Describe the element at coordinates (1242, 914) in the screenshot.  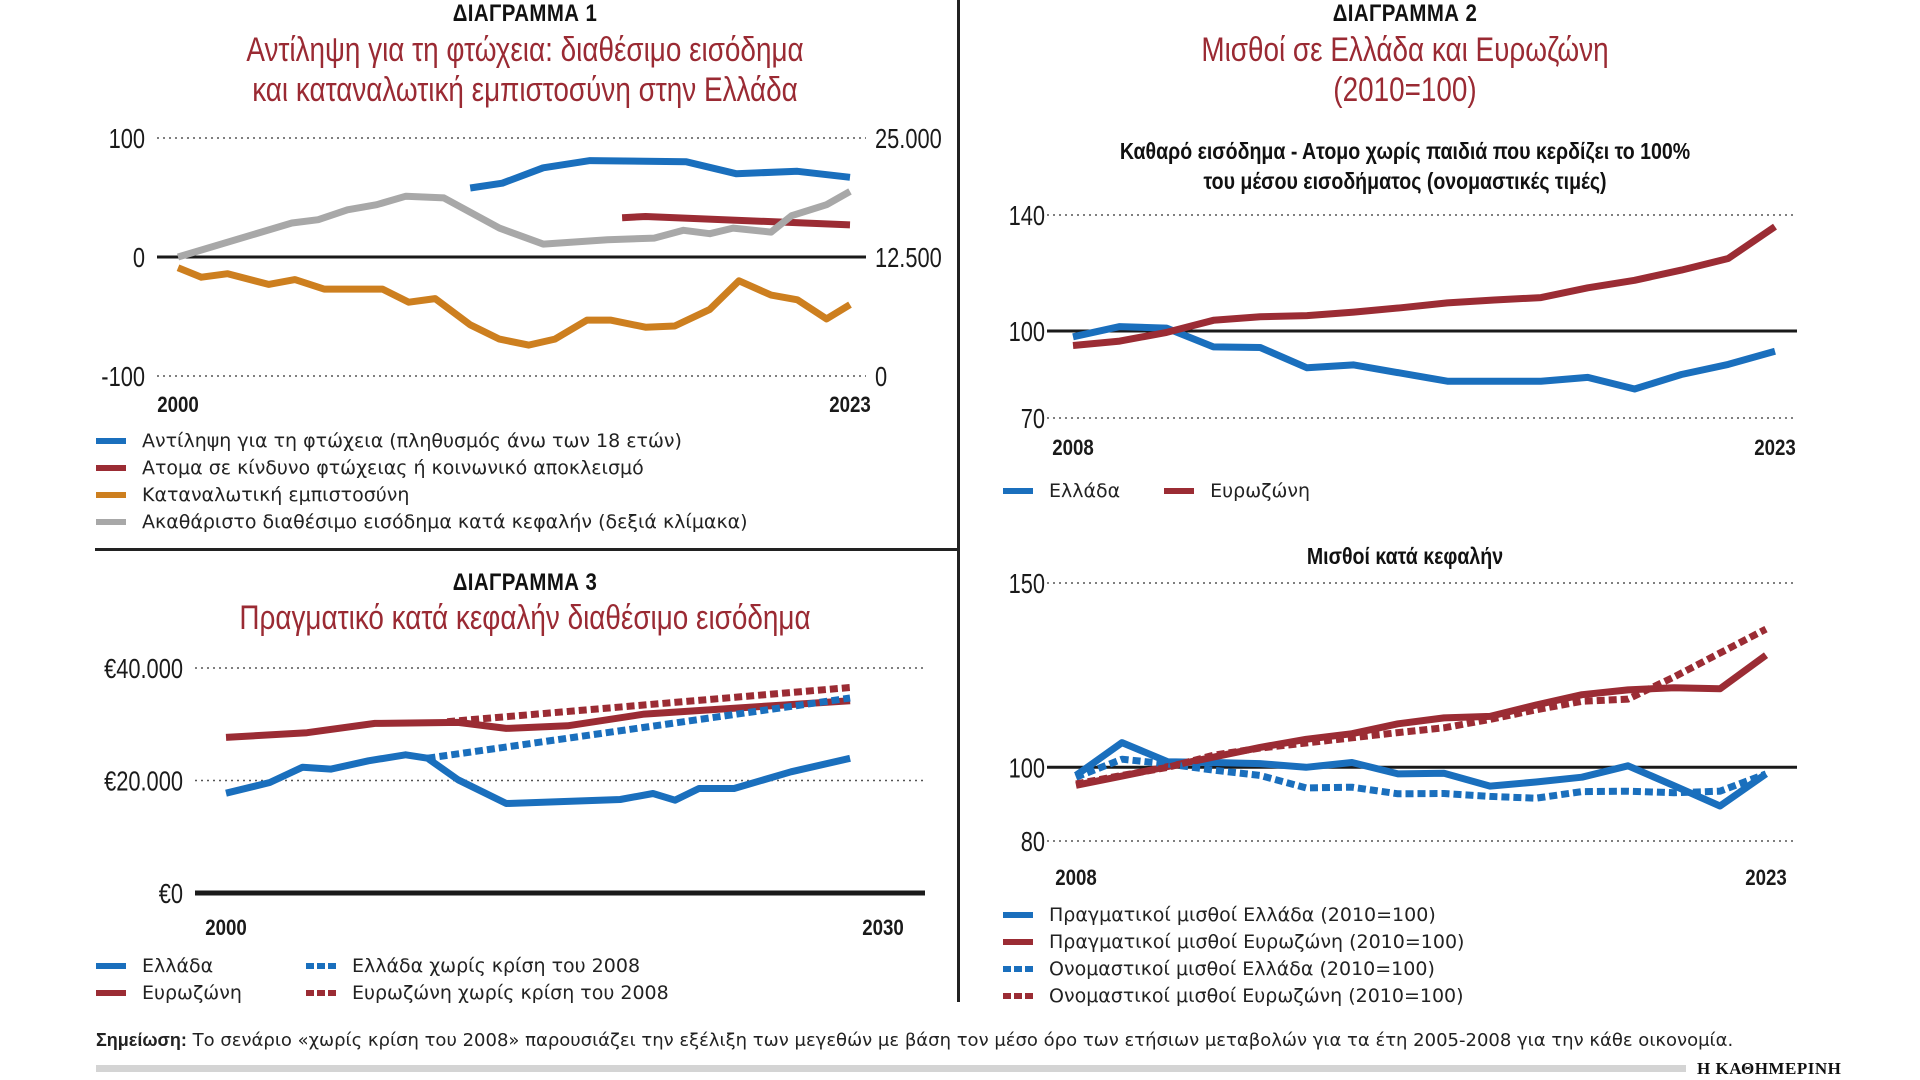
I see `legend-label: Πραγματικοί μισθοί Ελλάδα (2010=100)` at that location.